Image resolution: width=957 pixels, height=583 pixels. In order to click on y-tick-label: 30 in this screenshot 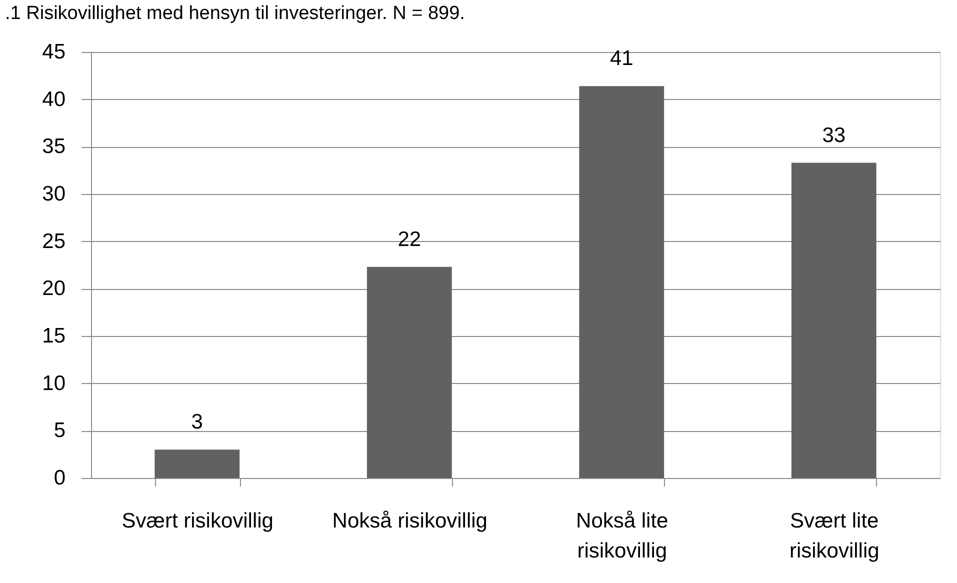, I will do `click(54, 194)`.